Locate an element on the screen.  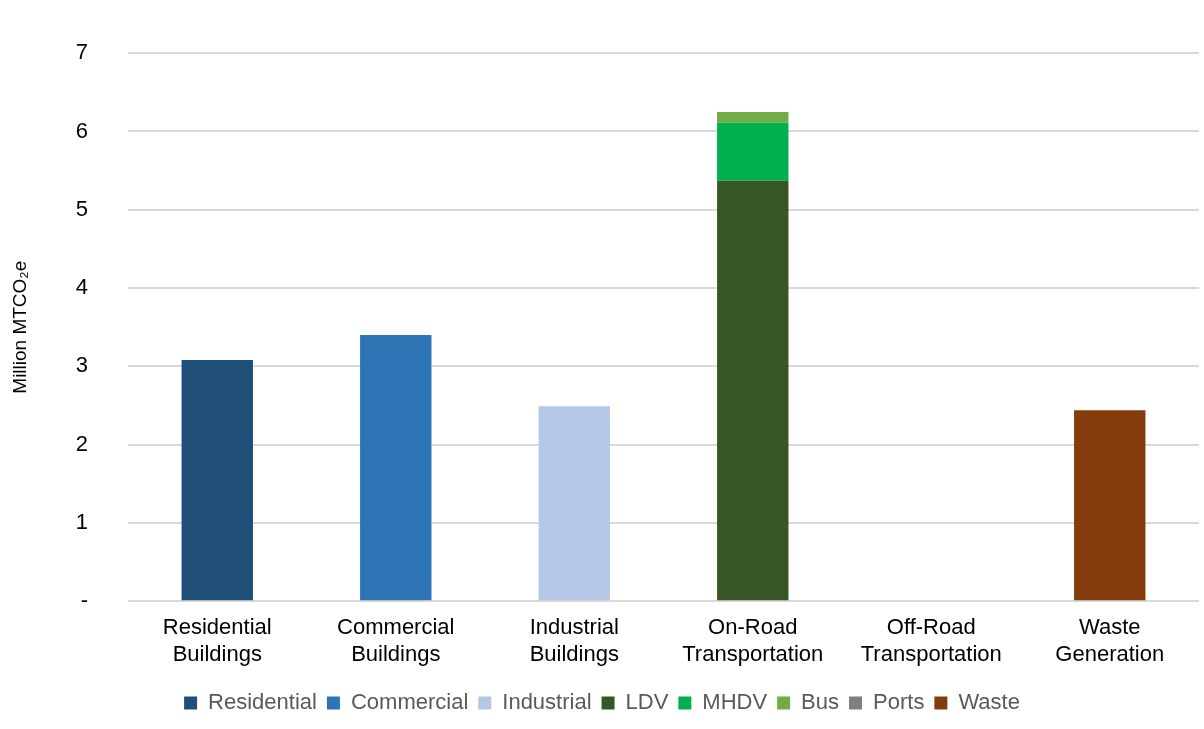
x-tick-label: Off-Road Transportation is located at coordinates (931, 640).